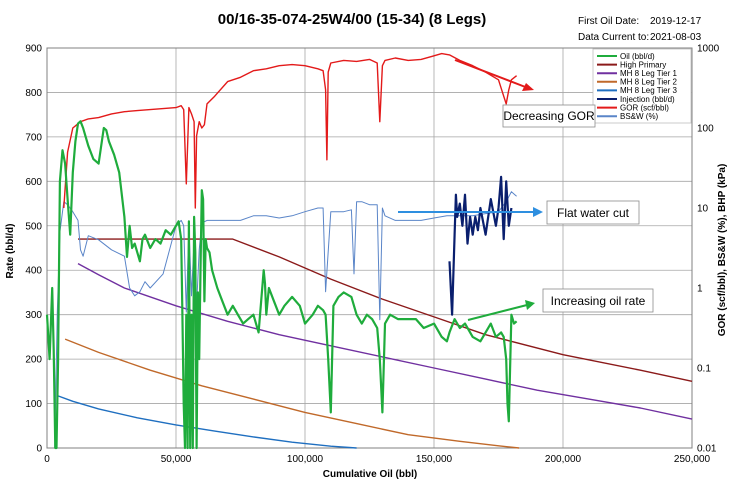 The image size is (734, 487). I want to click on decreasing-gor-label: Decreasing GOR, so click(549, 116).